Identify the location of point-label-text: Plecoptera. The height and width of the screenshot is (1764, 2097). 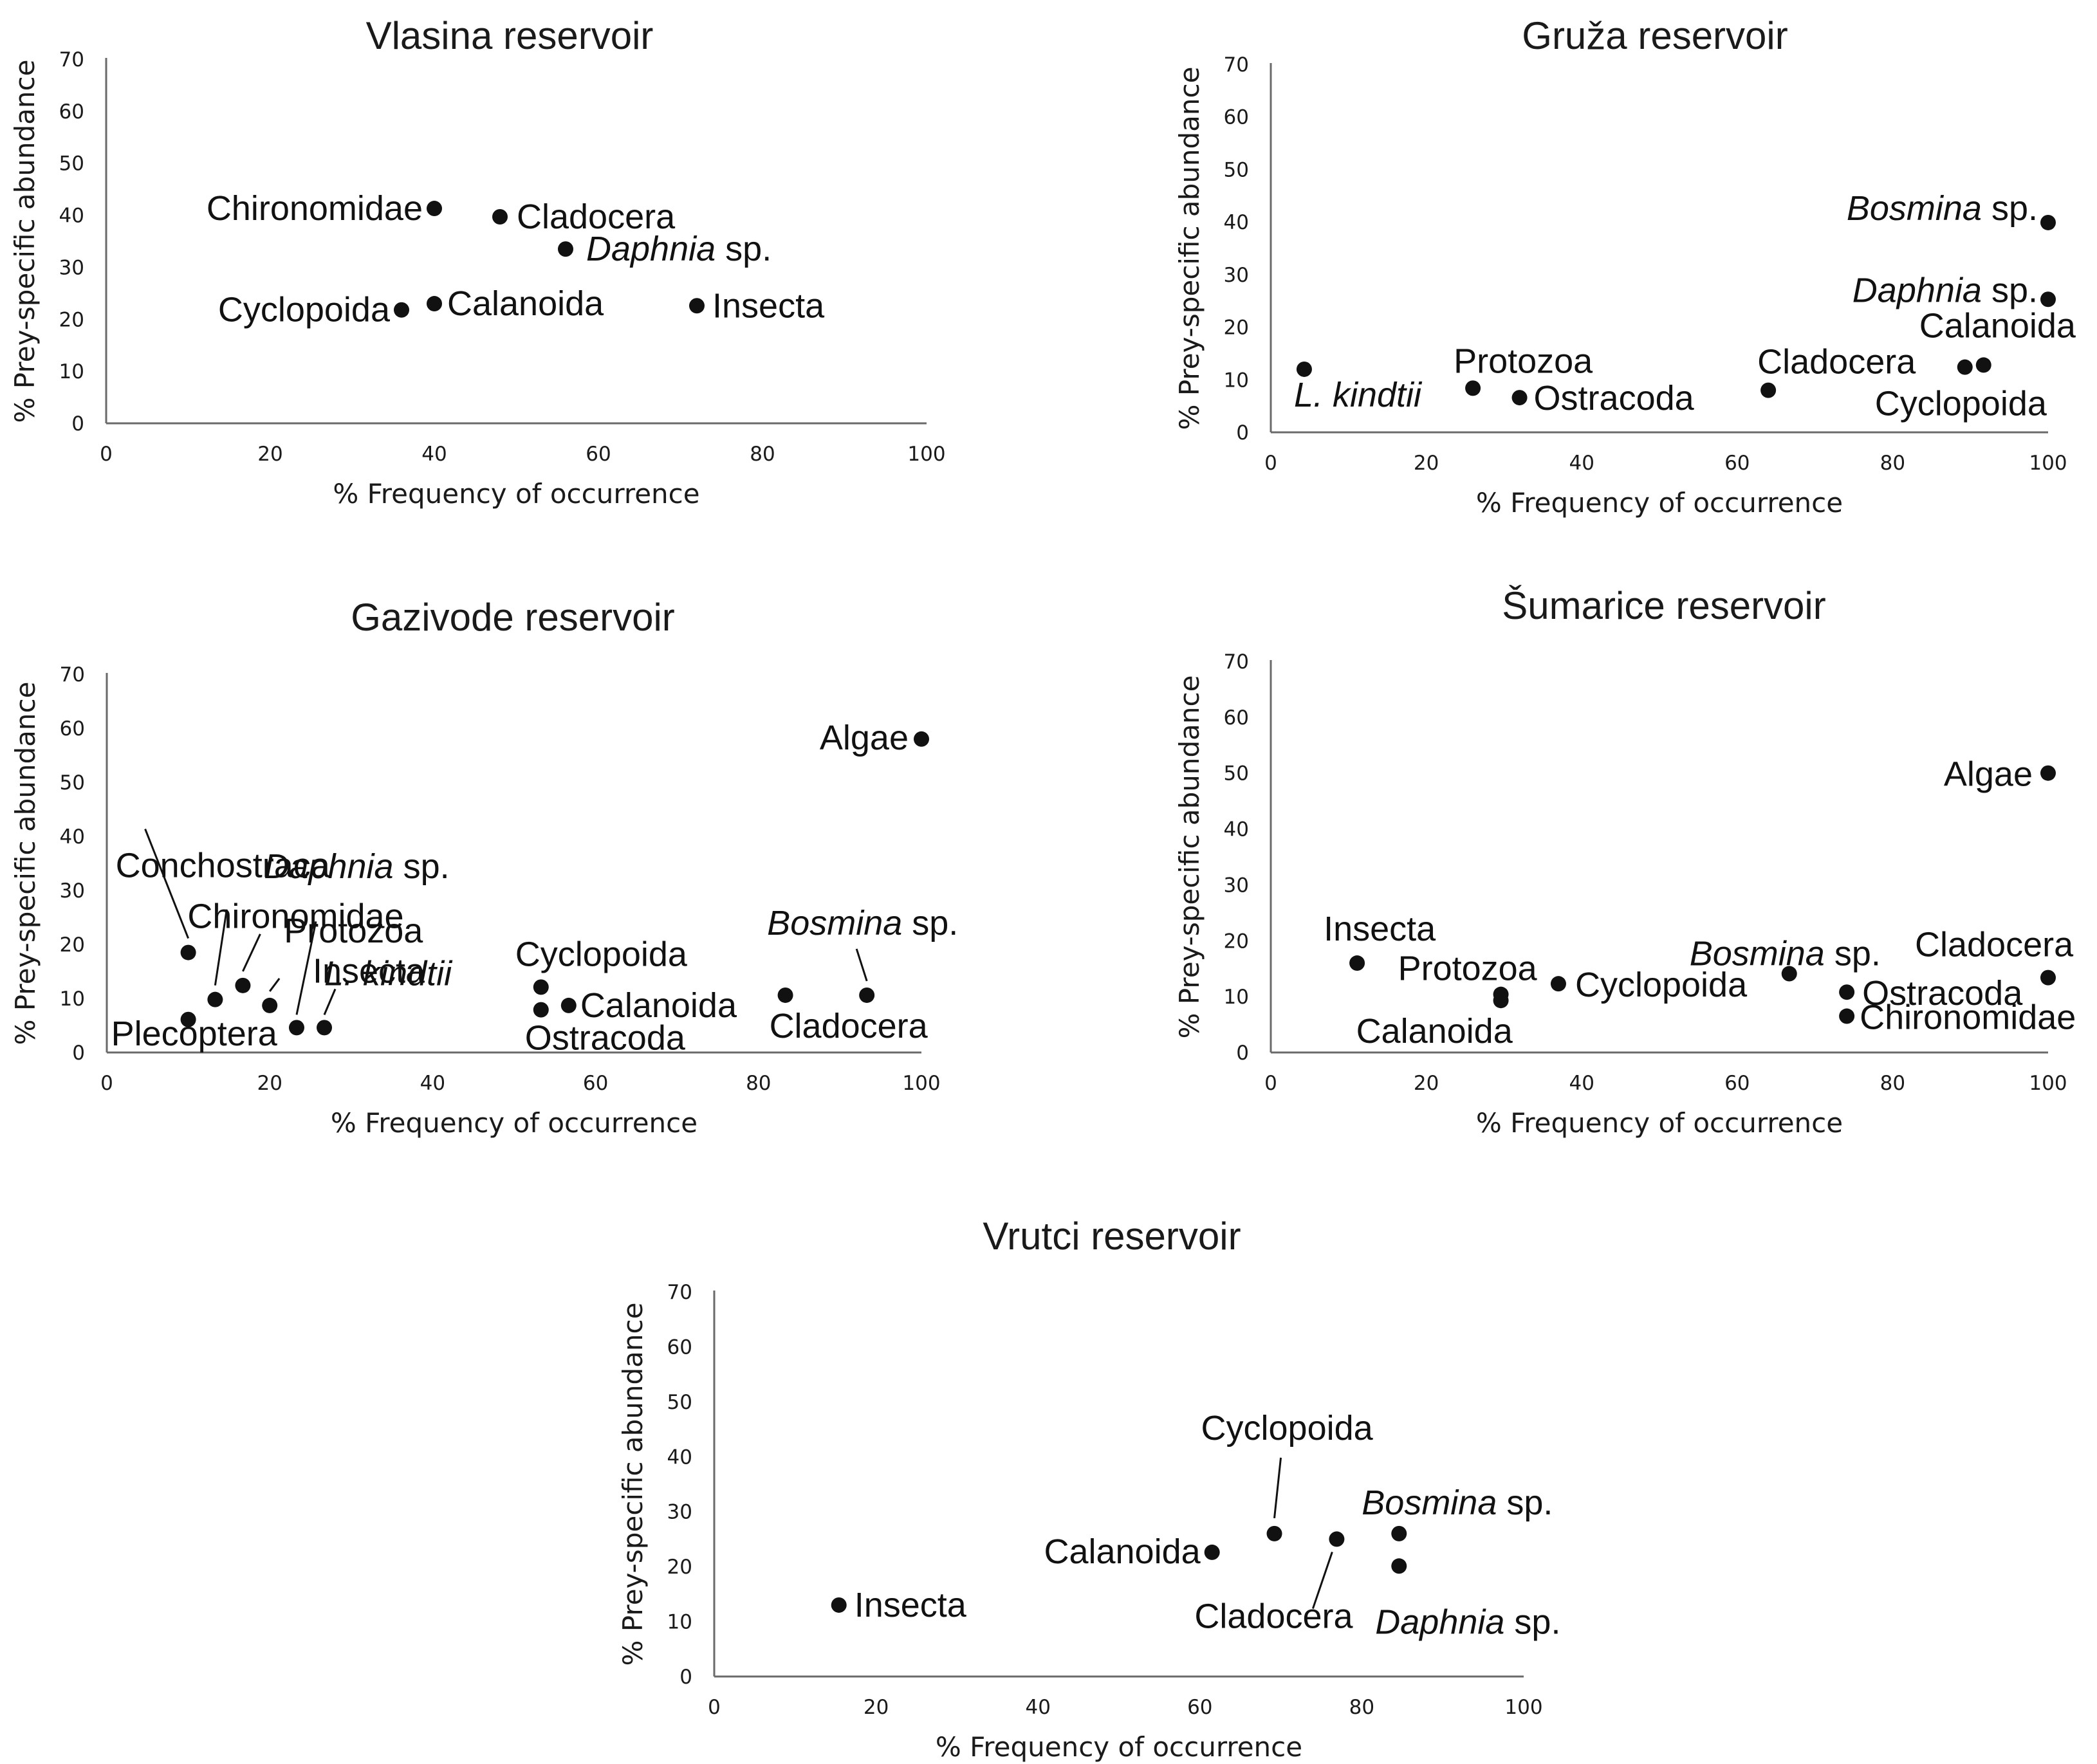
(194, 1034).